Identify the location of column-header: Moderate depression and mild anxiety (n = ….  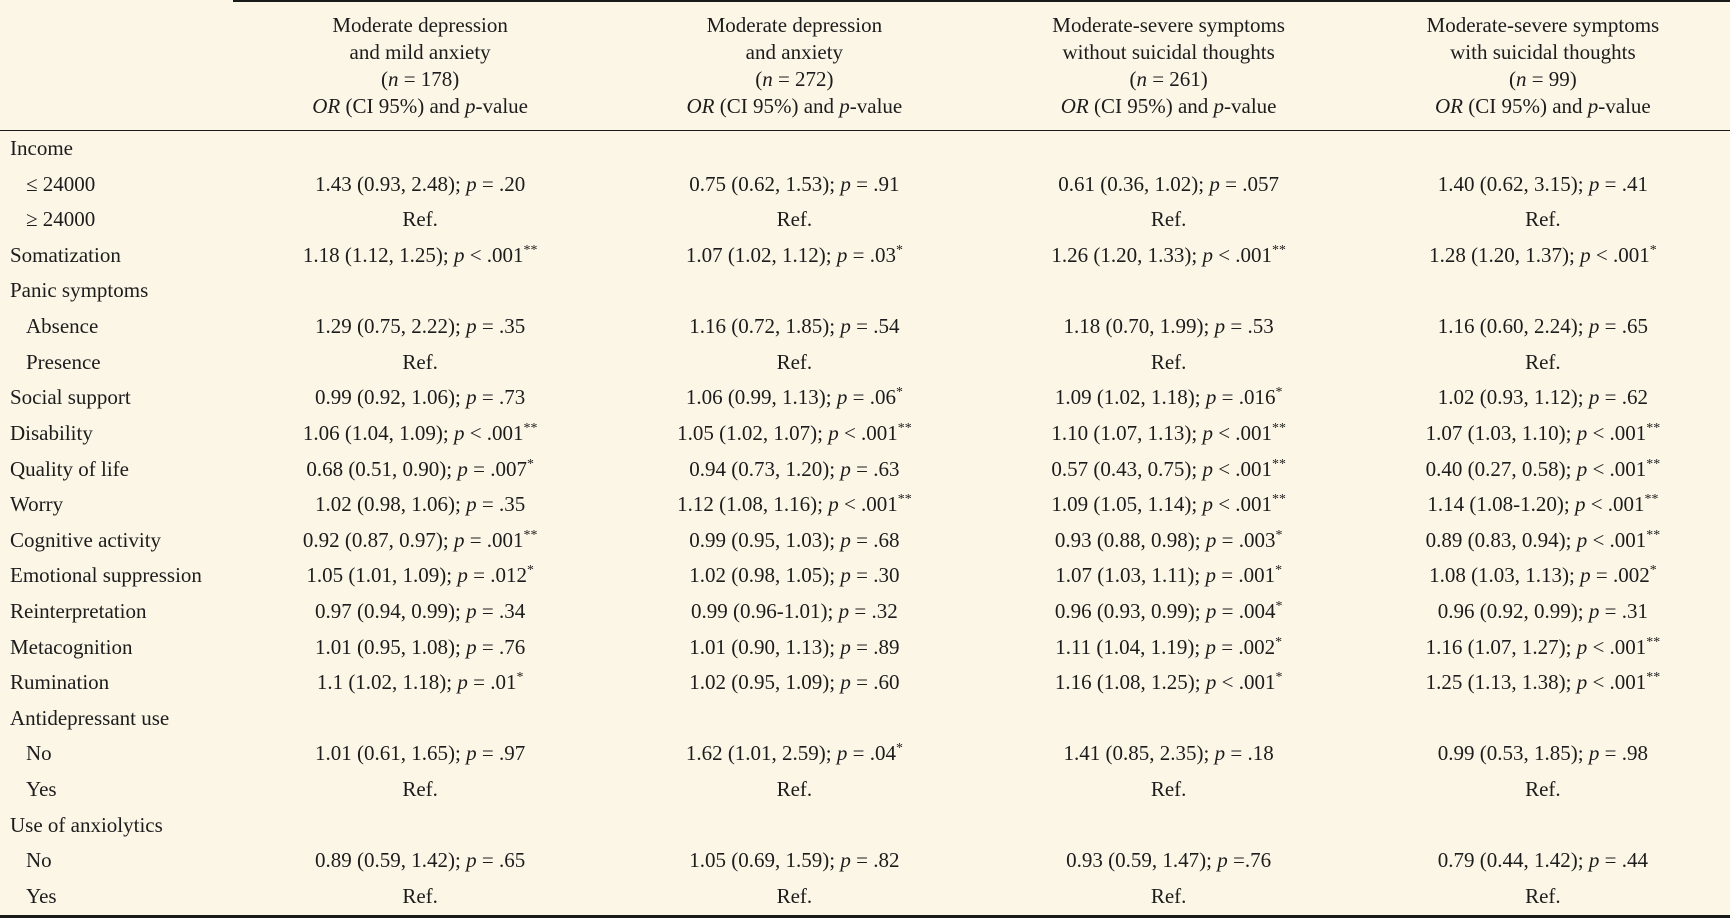
(420, 65).